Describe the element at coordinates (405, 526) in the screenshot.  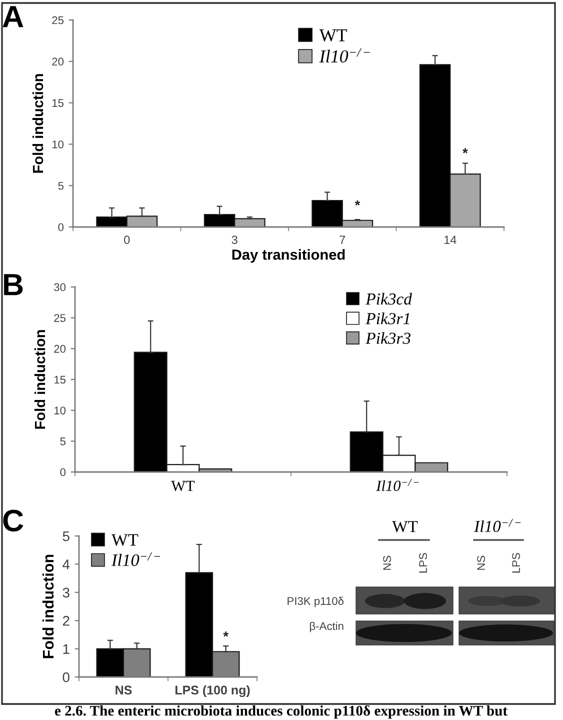
I see `text: WT` at that location.